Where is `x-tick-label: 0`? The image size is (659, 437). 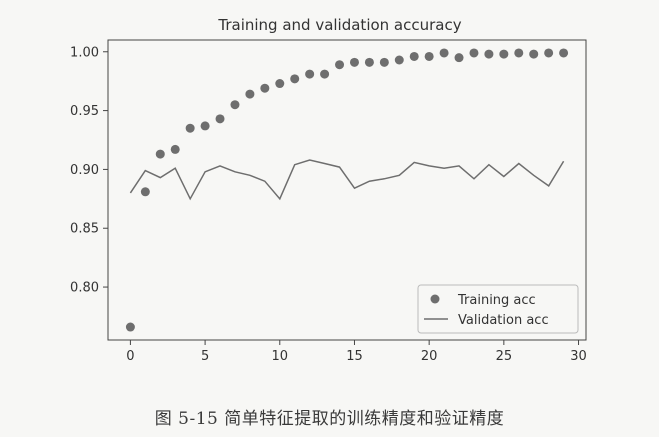
x-tick-label: 0 is located at coordinates (130, 356).